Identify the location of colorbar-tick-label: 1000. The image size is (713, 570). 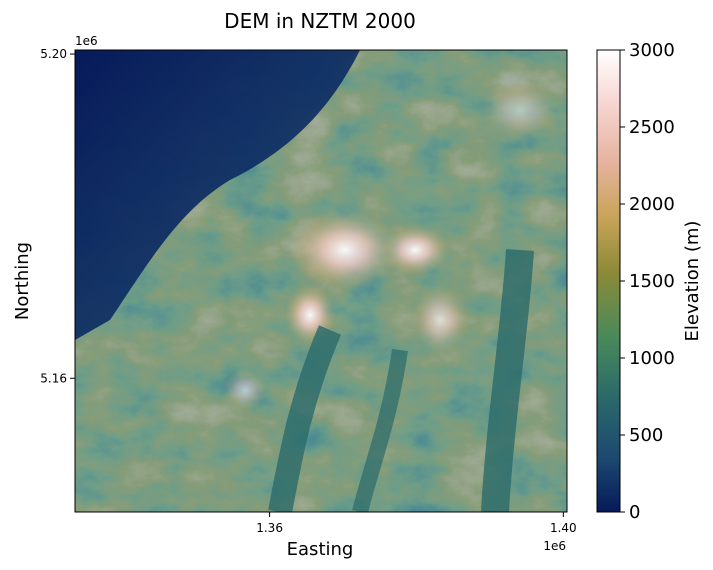
(652, 358).